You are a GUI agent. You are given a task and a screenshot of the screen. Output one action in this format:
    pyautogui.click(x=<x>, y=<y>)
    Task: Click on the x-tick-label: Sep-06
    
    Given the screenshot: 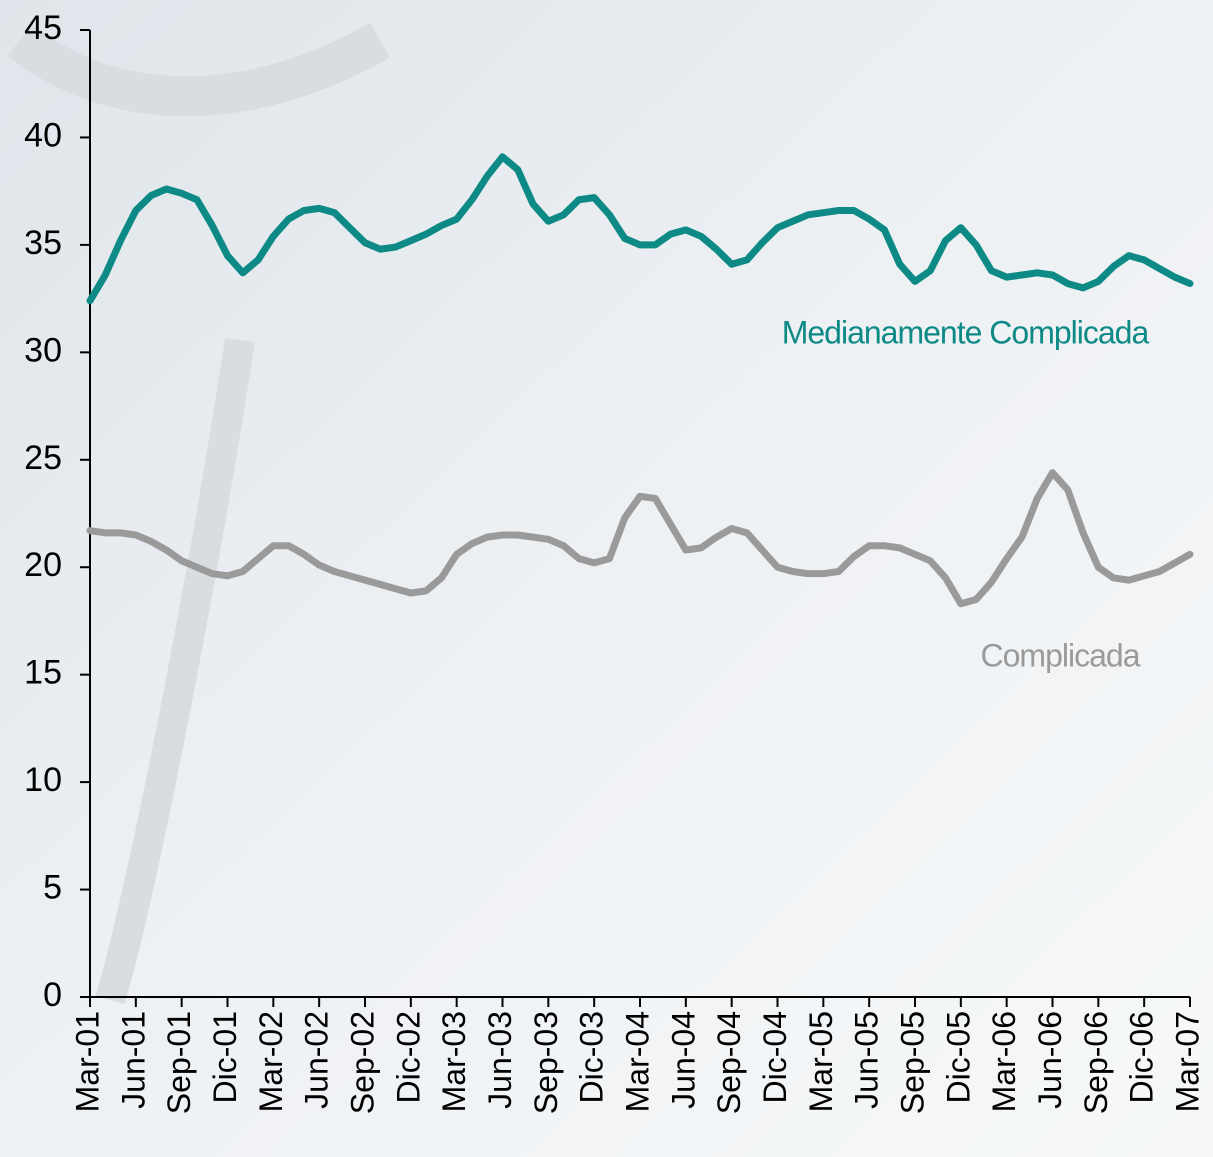 What is the action you would take?
    pyautogui.click(x=1096, y=1062)
    